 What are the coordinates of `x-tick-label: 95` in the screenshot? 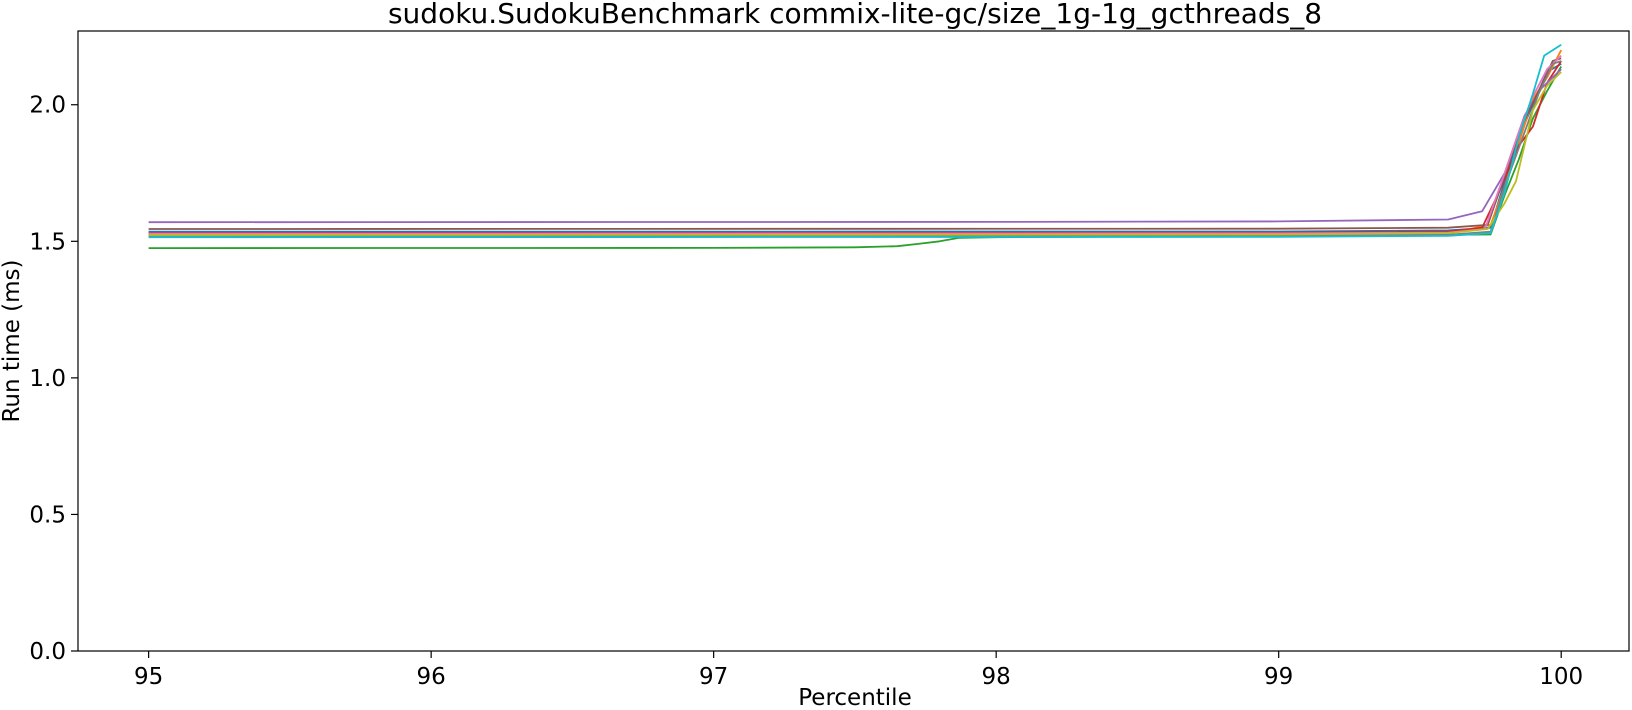 It's located at (148, 677).